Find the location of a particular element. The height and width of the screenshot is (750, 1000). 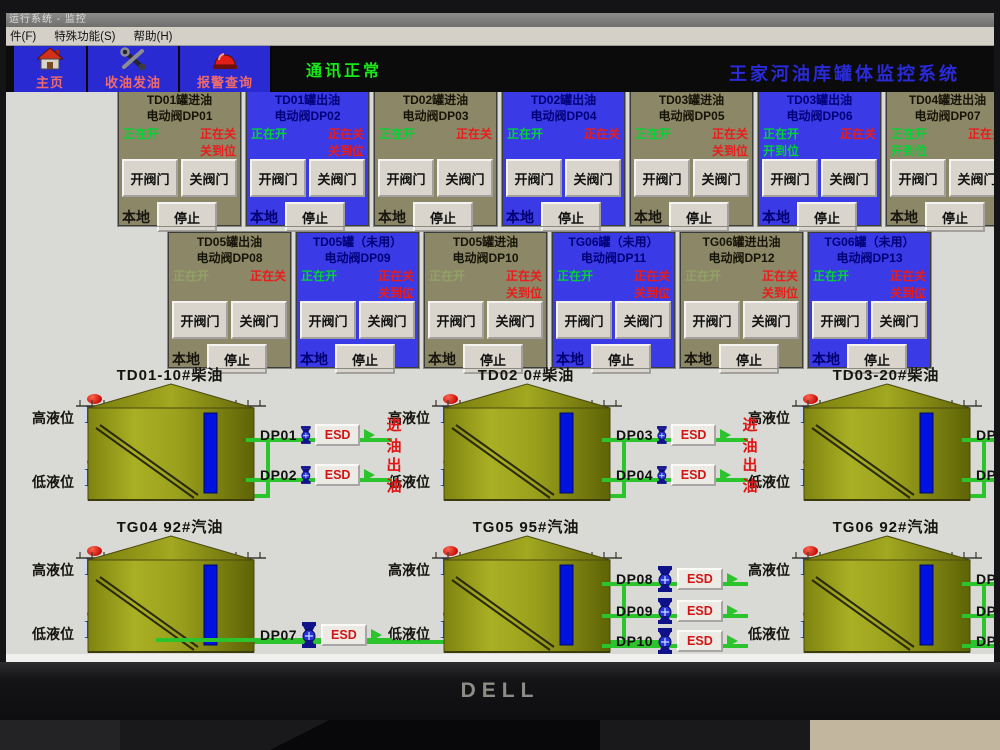

flow-direction-label: 出油 is located at coordinates (395, 476).